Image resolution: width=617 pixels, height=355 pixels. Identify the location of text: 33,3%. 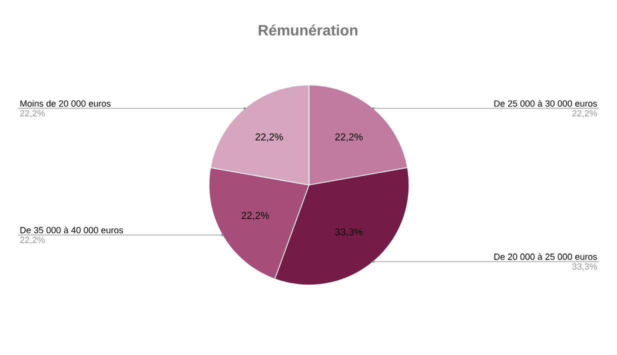
(584, 267).